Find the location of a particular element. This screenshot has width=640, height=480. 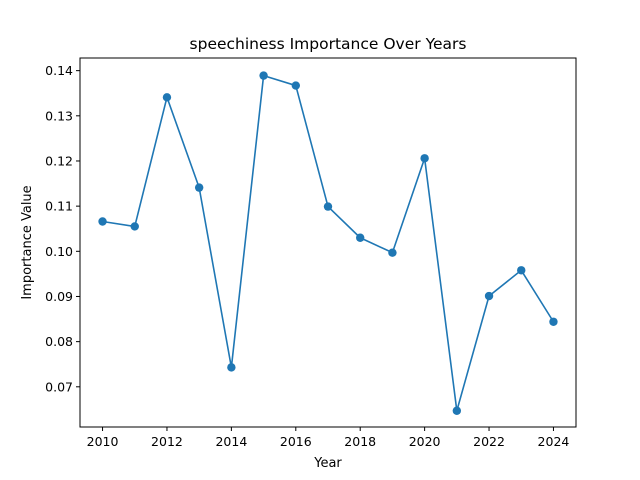

y-axis-label: Importance Value is located at coordinates (27, 242).